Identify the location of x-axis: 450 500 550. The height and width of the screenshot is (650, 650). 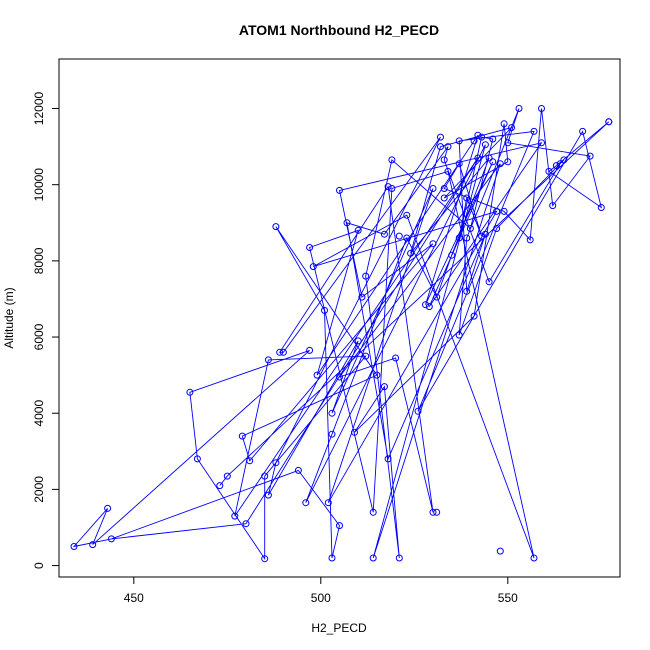
(321, 591).